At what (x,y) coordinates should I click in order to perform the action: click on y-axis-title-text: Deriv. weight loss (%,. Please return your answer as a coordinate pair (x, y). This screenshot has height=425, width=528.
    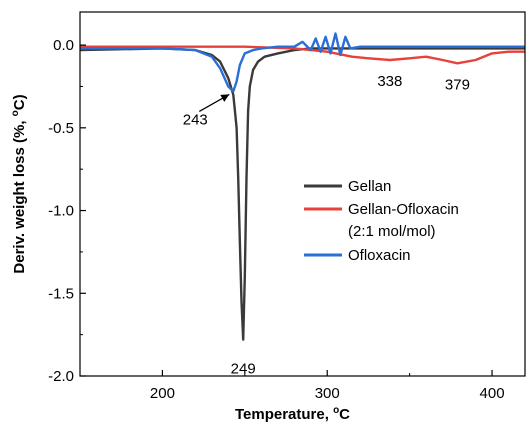
    Looking at the image, I should click on (19, 194).